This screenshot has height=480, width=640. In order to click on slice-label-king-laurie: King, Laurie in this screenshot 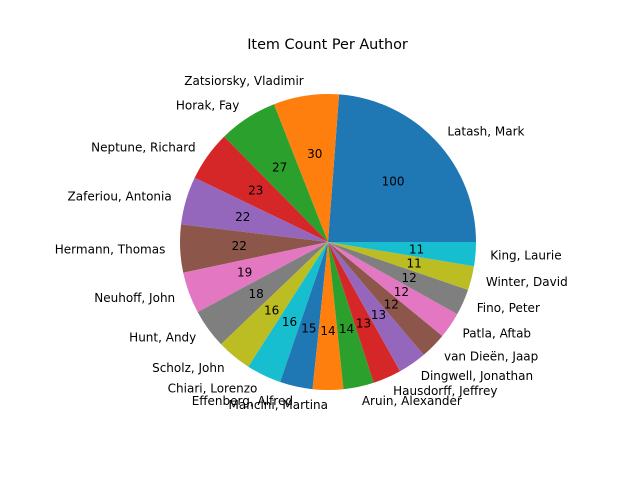, I will do `click(525, 255)`.